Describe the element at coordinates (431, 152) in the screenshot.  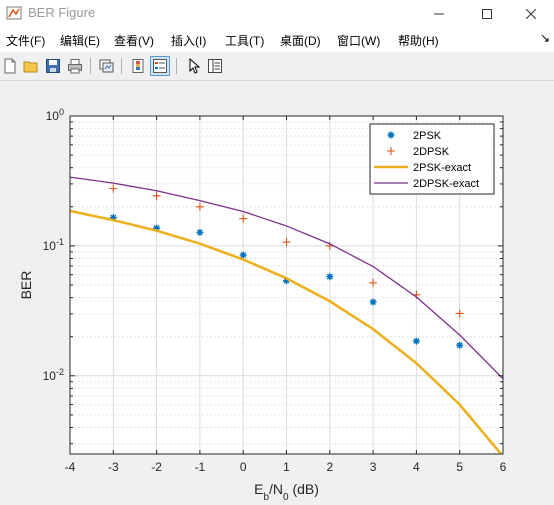
I see `legend-entry-label: 2DPSK` at that location.